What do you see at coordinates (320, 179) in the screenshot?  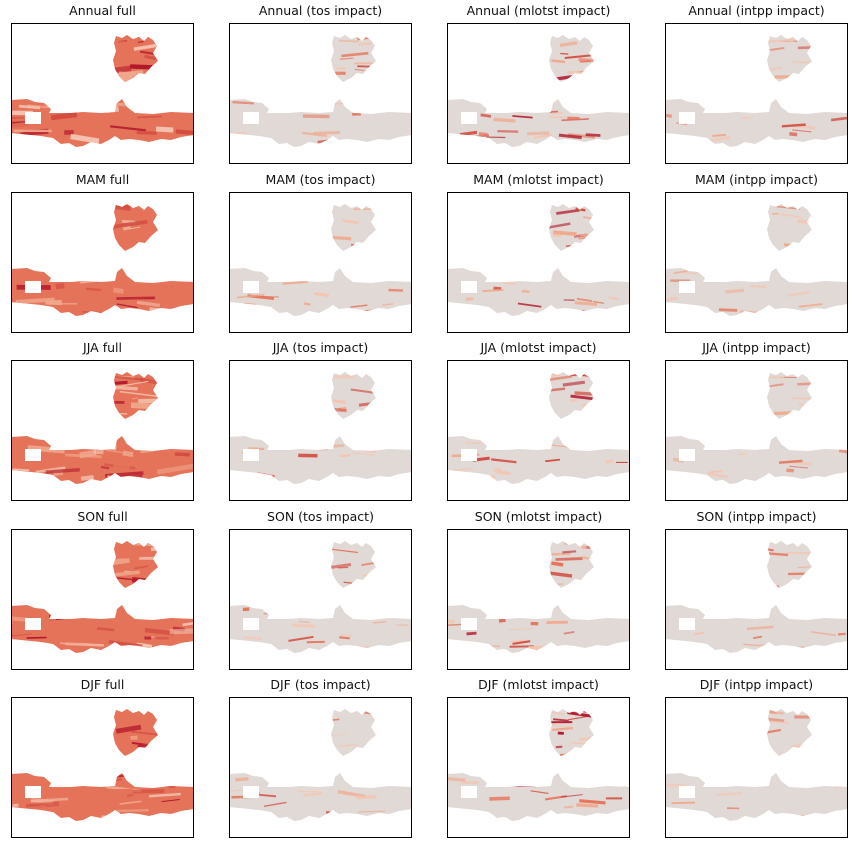 I see `panel-title: MAM (tos impact)` at bounding box center [320, 179].